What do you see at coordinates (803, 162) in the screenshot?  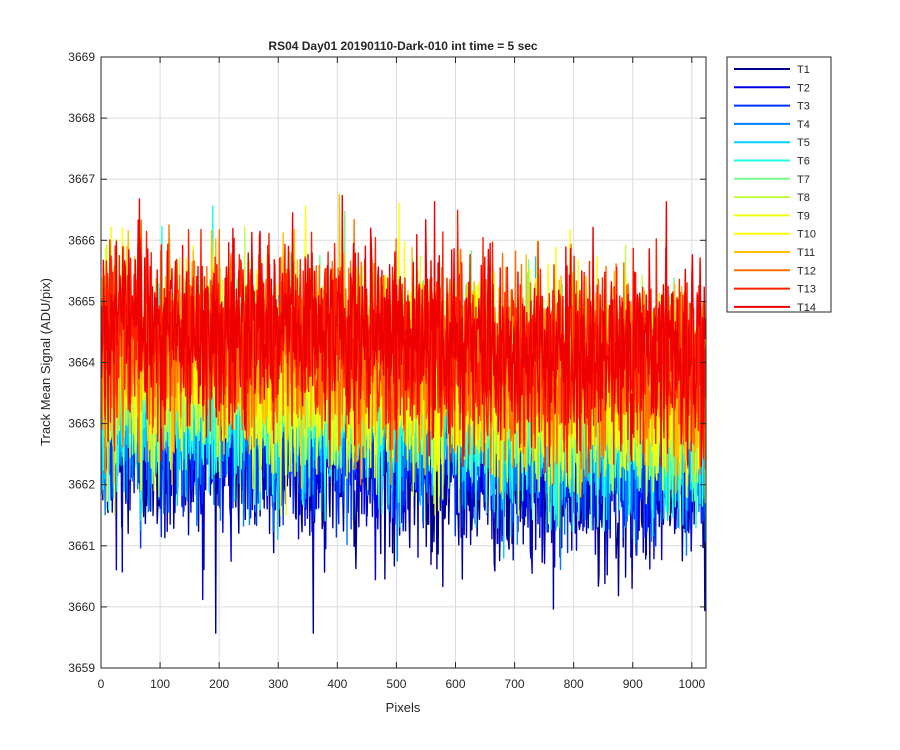 I see `legend-label-t6: T6` at bounding box center [803, 162].